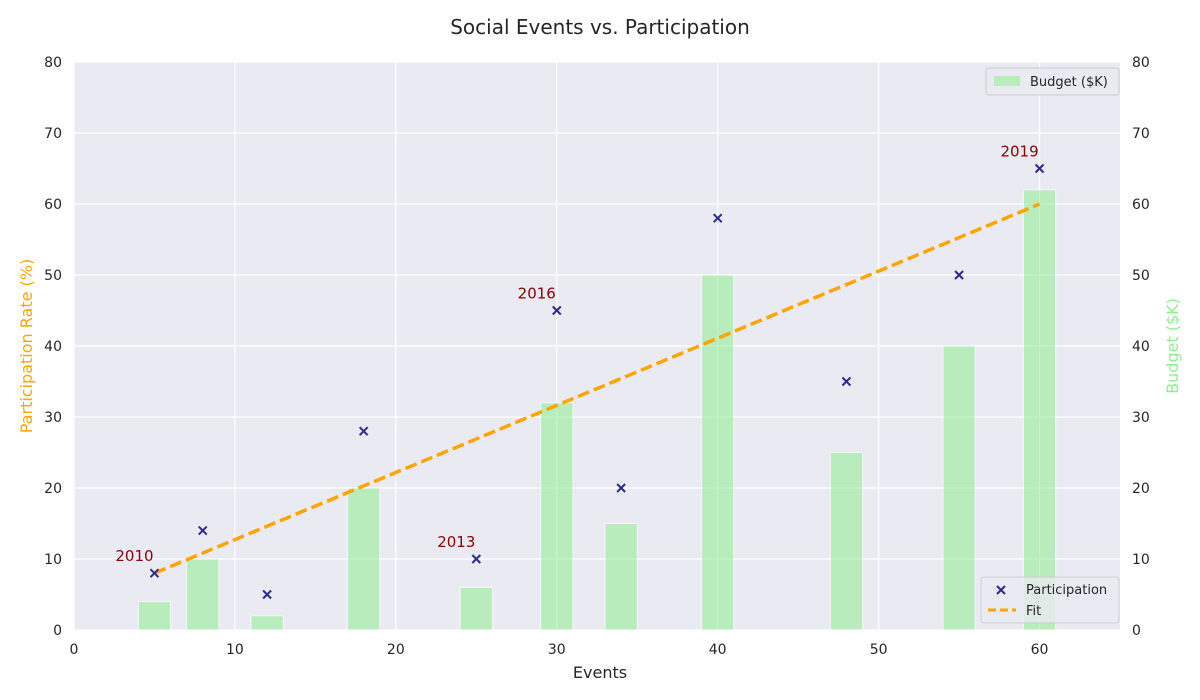 The width and height of the screenshot is (1200, 700). Describe the element at coordinates (235, 650) in the screenshot. I see `x-tick-label: 10` at that location.